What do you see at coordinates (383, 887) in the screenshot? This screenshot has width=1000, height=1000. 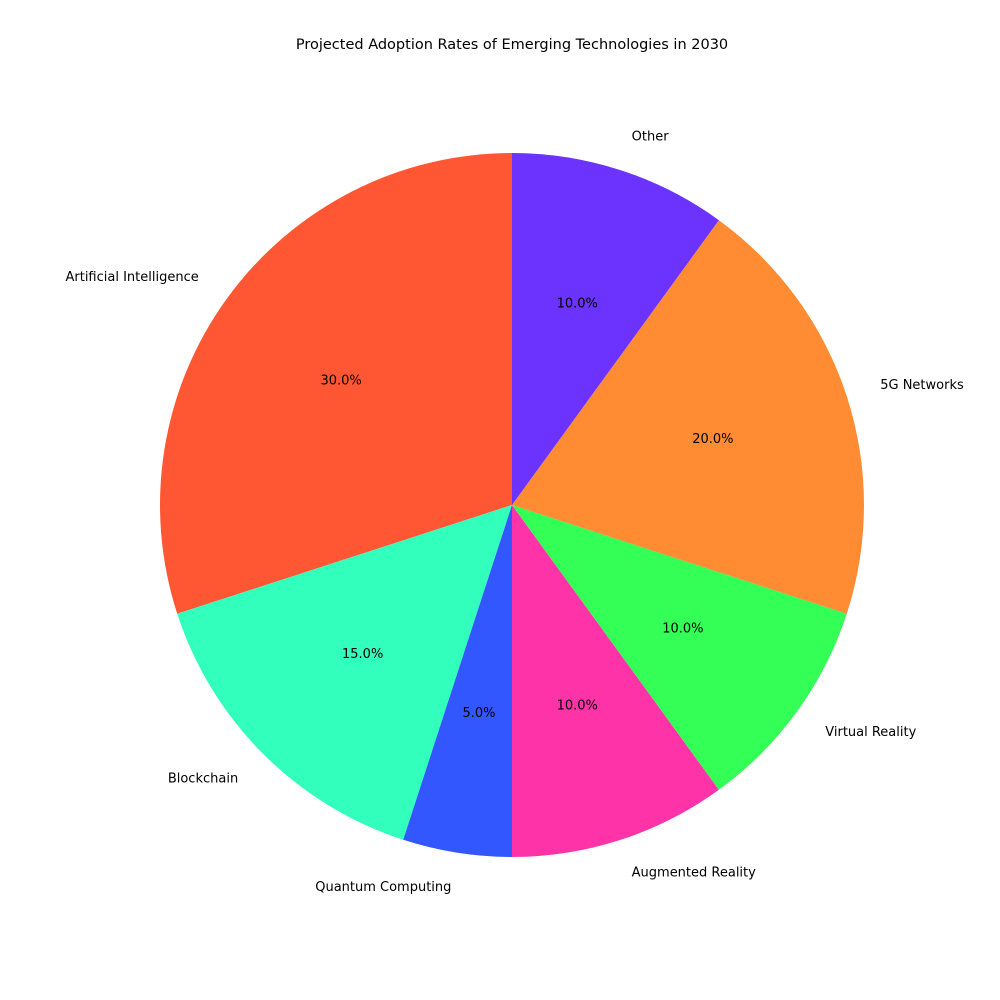 I see `slice-label-quantum-computing: Quantum Computing` at bounding box center [383, 887].